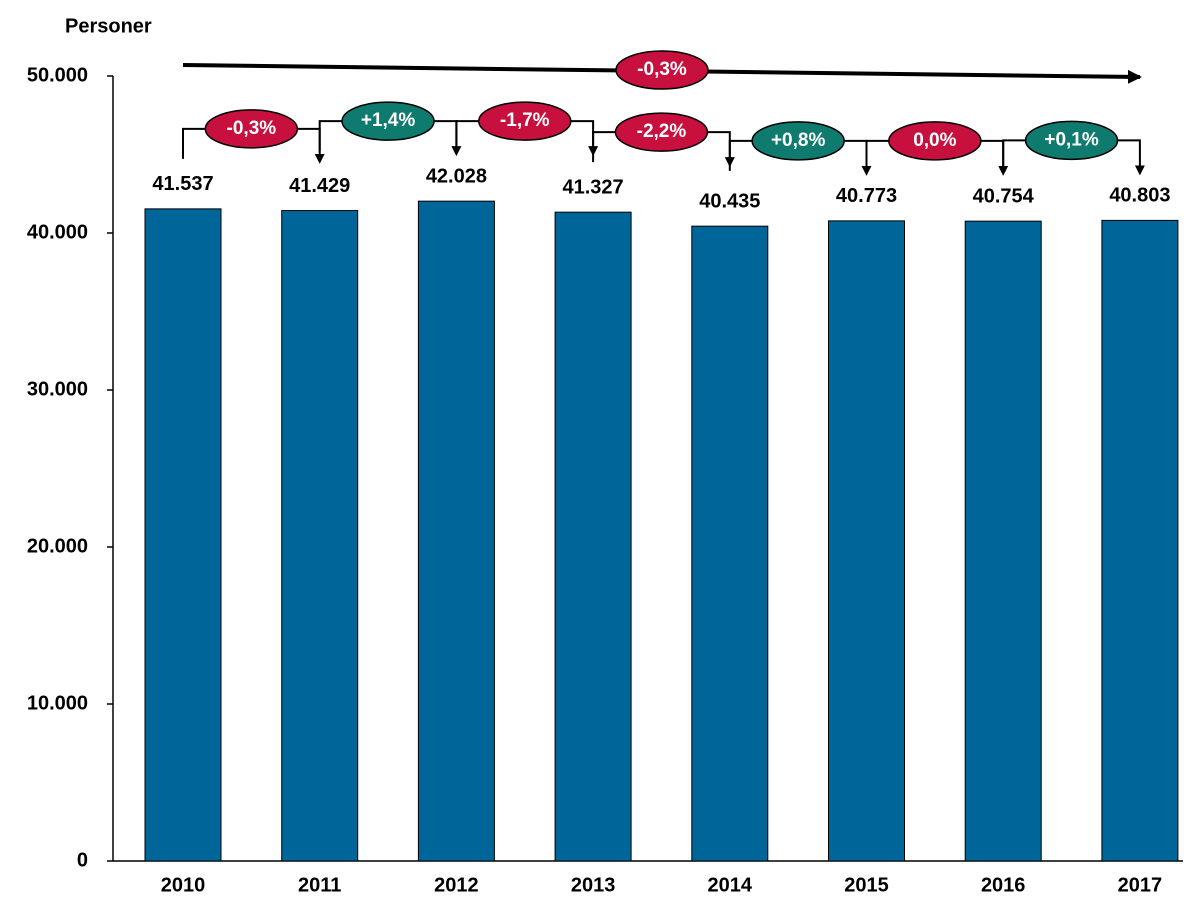 This screenshot has width=1196, height=897. I want to click on overall-bubble, so click(662, 70).